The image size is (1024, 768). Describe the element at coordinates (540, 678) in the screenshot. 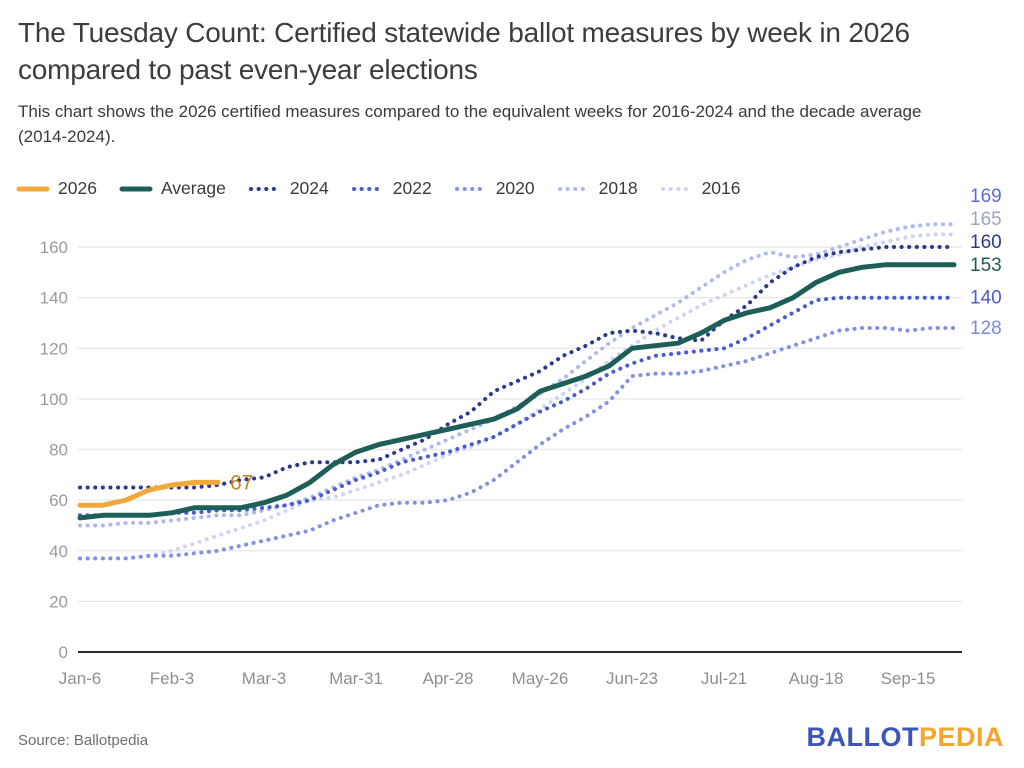

I see `x-tick-label: May-26` at that location.